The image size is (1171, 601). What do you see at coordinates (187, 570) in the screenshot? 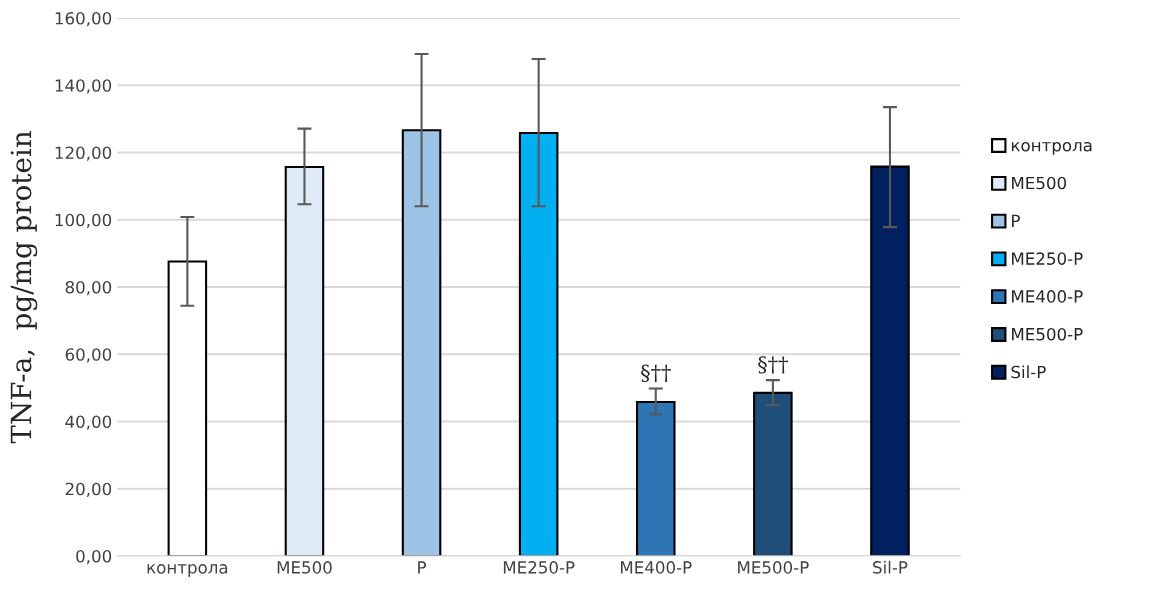
I see `x-tick-label: контрола` at bounding box center [187, 570].